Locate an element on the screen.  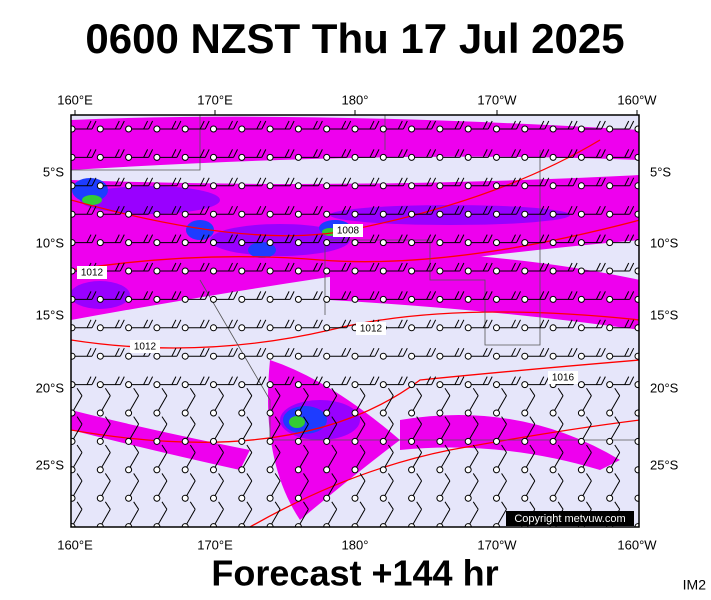
barb-staff is located at coordinates (615, 461).